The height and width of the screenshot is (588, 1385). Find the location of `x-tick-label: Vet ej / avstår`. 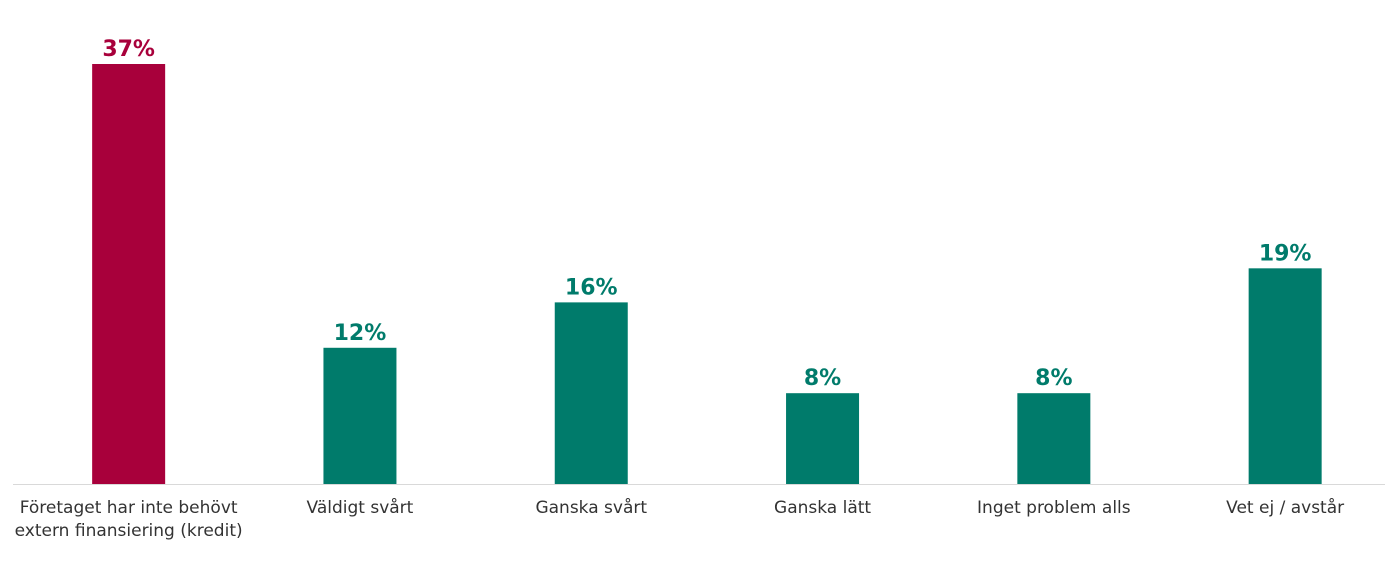

x-tick-label: Vet ej / avstår is located at coordinates (1285, 508).